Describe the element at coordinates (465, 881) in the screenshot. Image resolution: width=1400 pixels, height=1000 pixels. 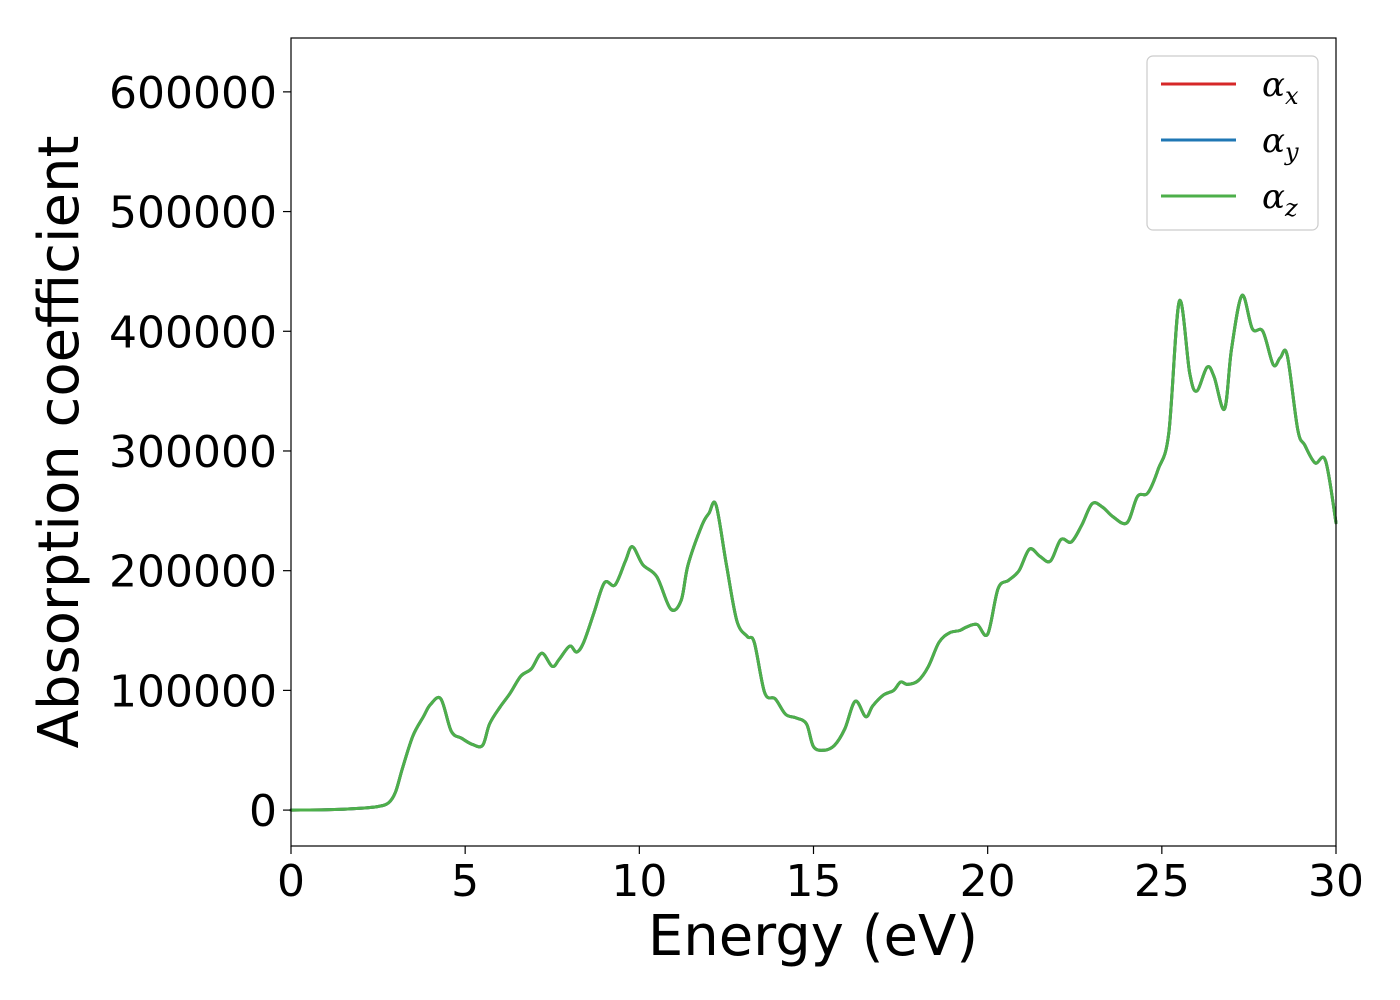
I see `x-tick-label: 5` at that location.